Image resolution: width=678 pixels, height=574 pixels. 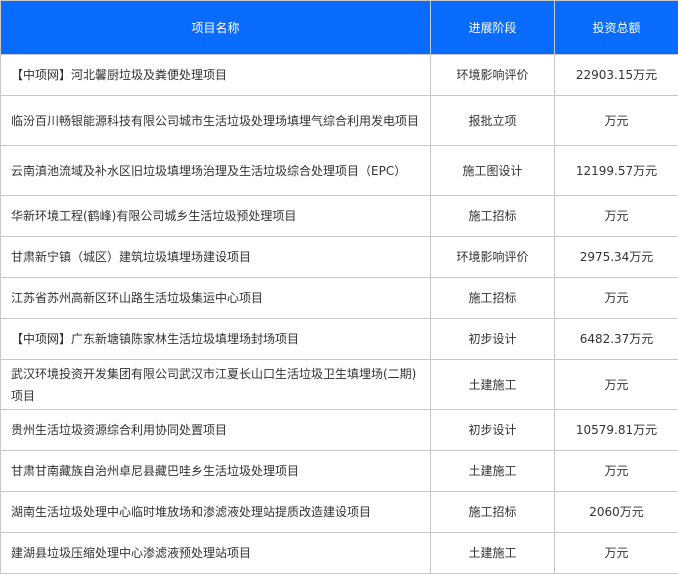 What do you see at coordinates (216, 339) in the screenshot?
I see `project-name-cell: 【中项网】广东新塘镇陈家林生活垃圾填埋场封场项目` at bounding box center [216, 339].